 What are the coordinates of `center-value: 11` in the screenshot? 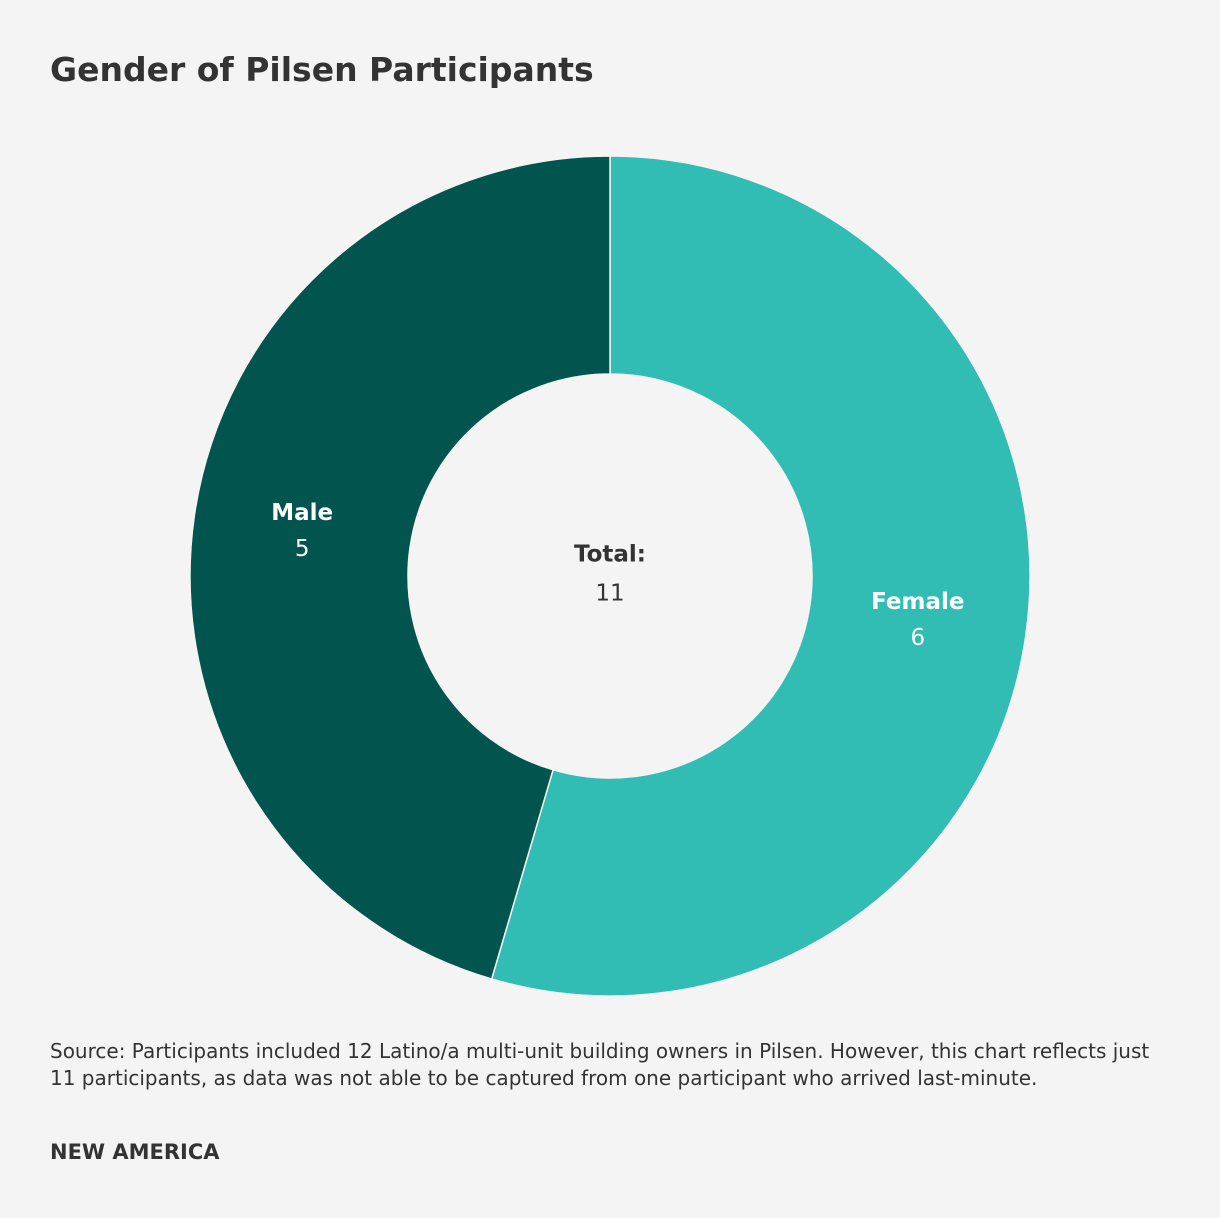 It's located at (609, 594).